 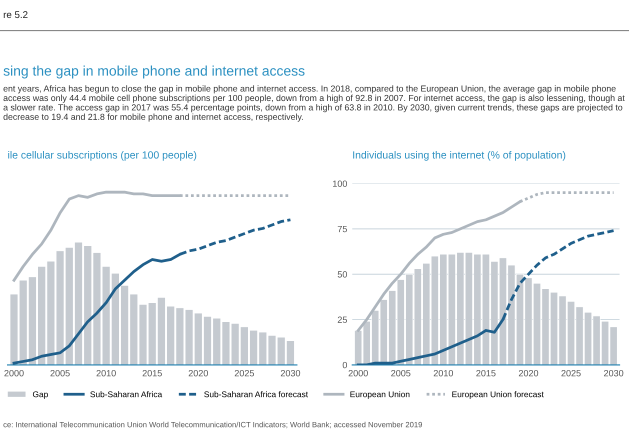 What do you see at coordinates (342, 319) in the screenshot?
I see `y-tick-label: 25` at bounding box center [342, 319].